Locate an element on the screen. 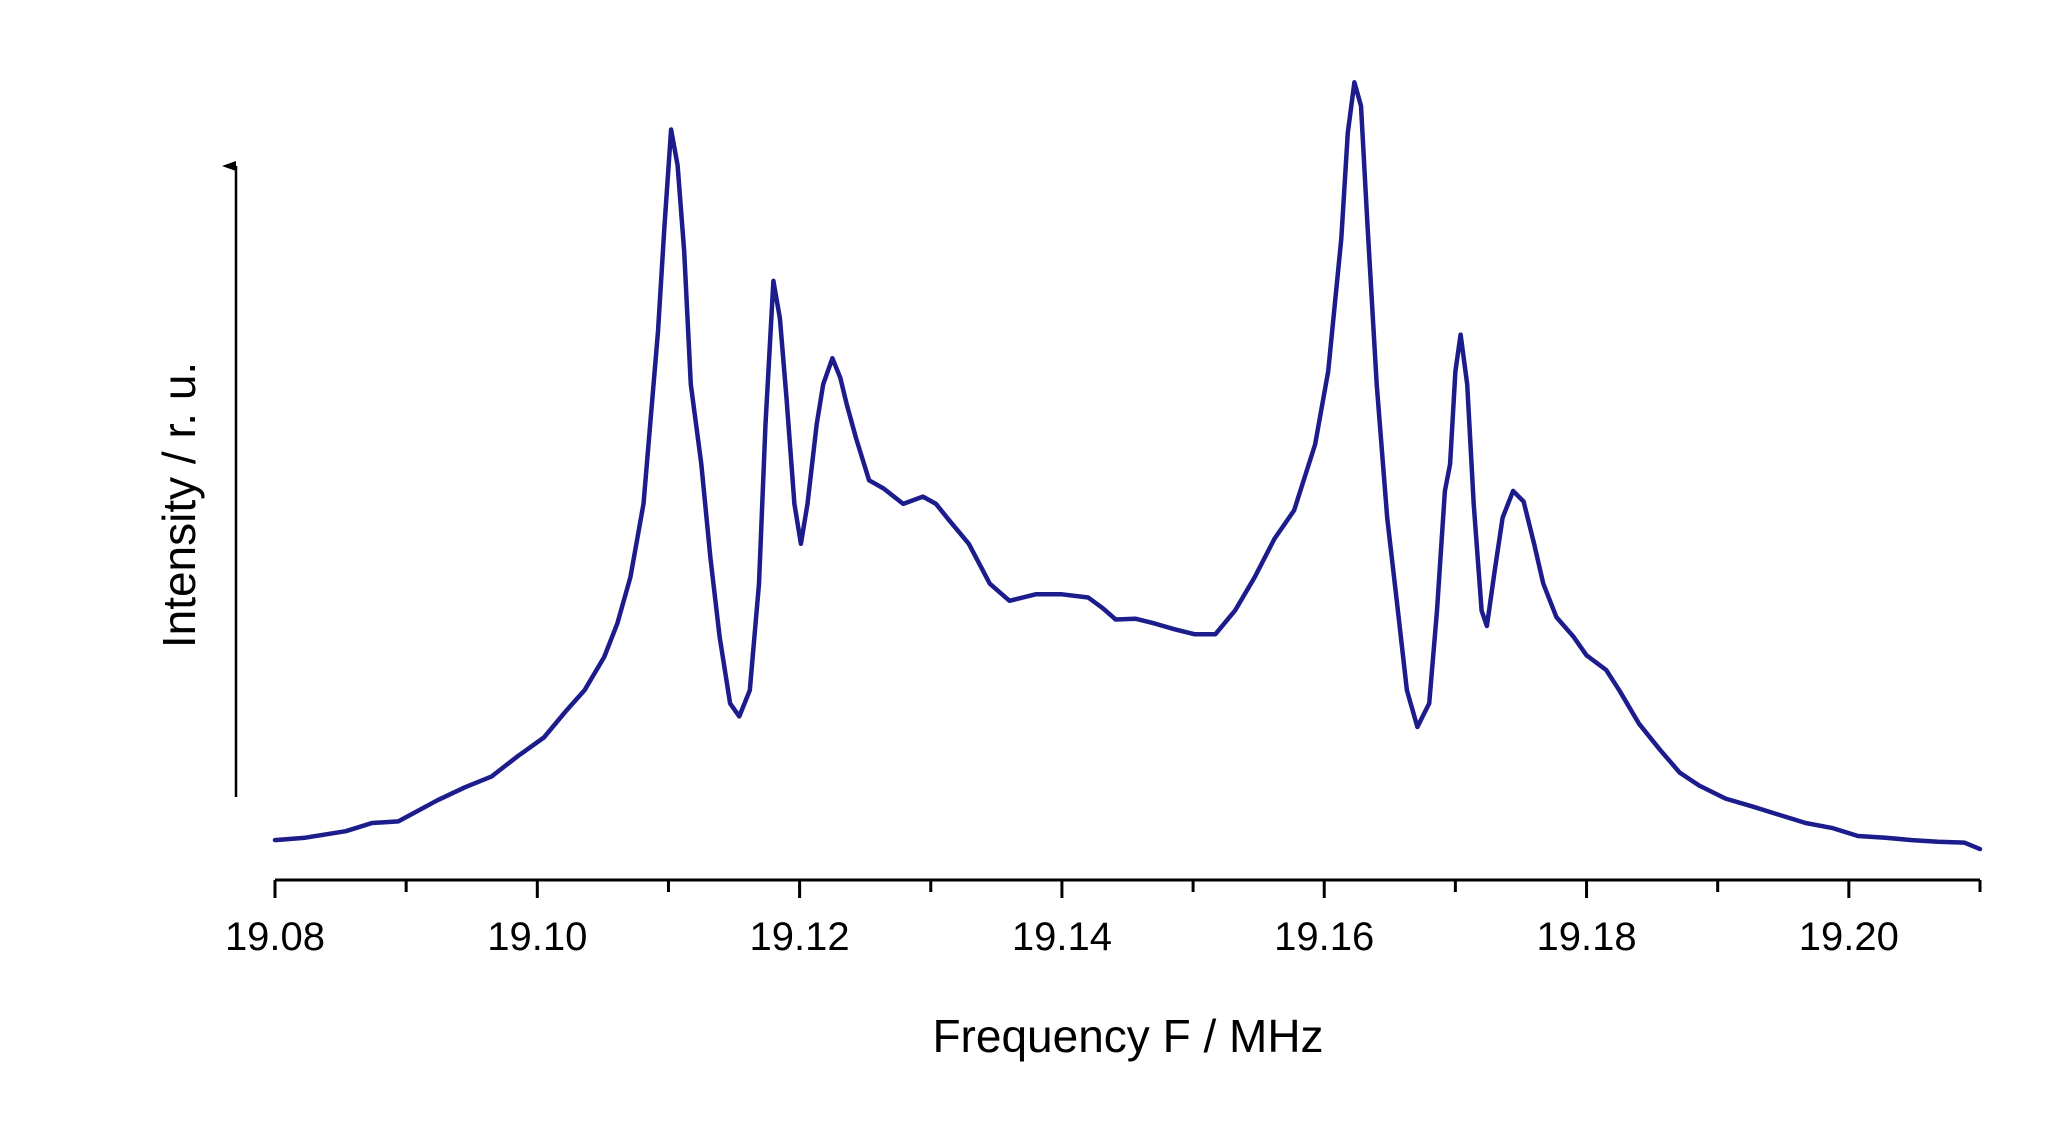  x-tick-label: 19.08 is located at coordinates (275, 937).